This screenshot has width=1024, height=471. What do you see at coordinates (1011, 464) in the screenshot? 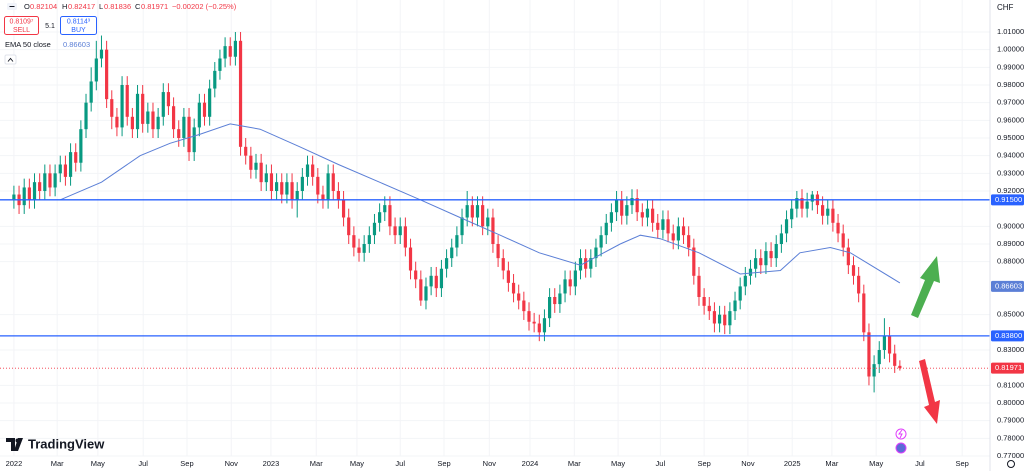
I see `settings-icon` at bounding box center [1011, 464].